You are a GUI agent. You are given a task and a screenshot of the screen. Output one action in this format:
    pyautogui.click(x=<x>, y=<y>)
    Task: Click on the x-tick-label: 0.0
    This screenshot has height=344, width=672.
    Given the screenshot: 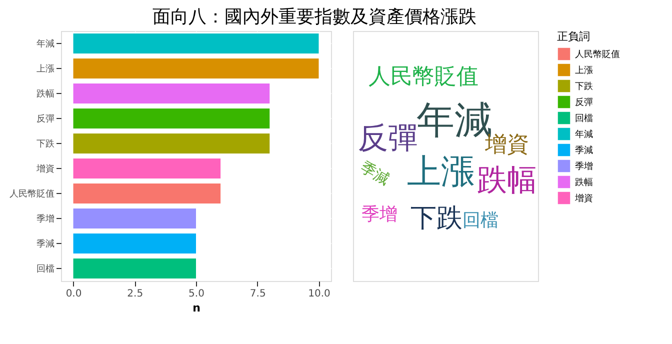 What is the action you would take?
    pyautogui.click(x=74, y=294)
    